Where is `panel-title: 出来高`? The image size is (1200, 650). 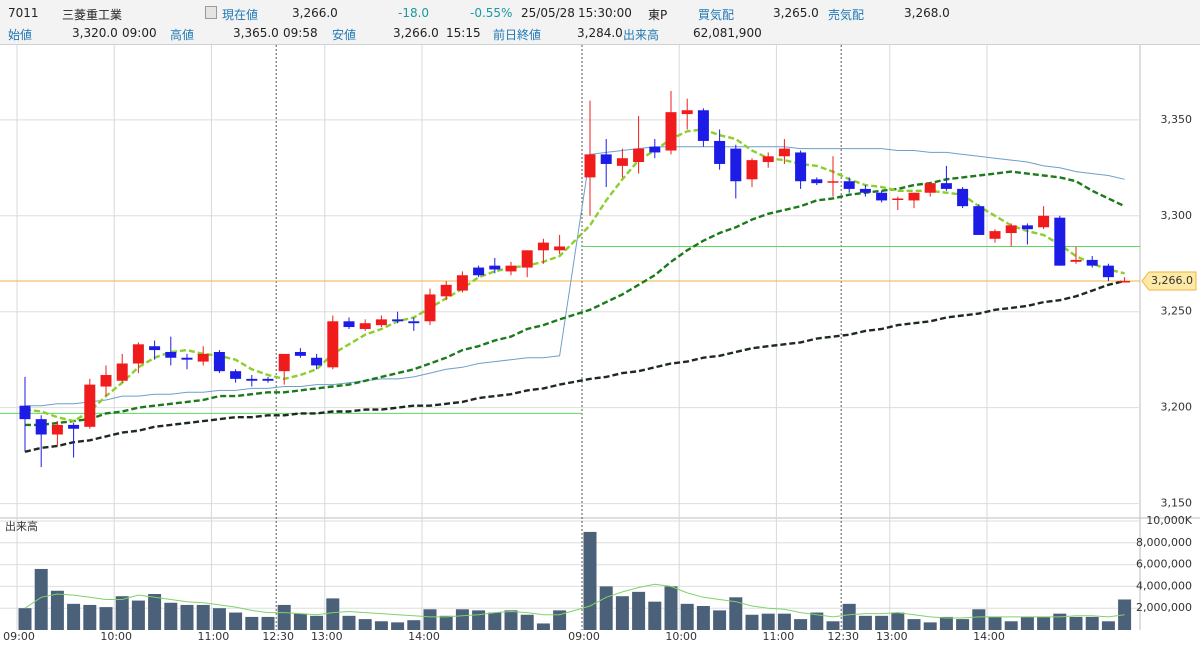
panel-title: 出来高 is located at coordinates (21, 526).